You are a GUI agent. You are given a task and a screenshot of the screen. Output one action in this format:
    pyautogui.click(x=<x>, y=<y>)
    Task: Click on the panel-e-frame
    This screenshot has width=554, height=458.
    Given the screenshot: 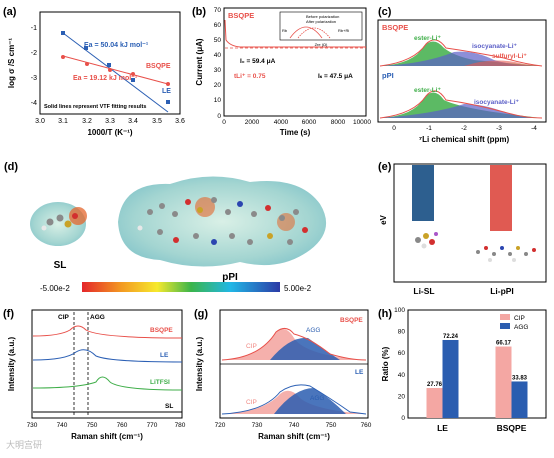 What is the action you would take?
    pyautogui.click(x=470, y=223)
    